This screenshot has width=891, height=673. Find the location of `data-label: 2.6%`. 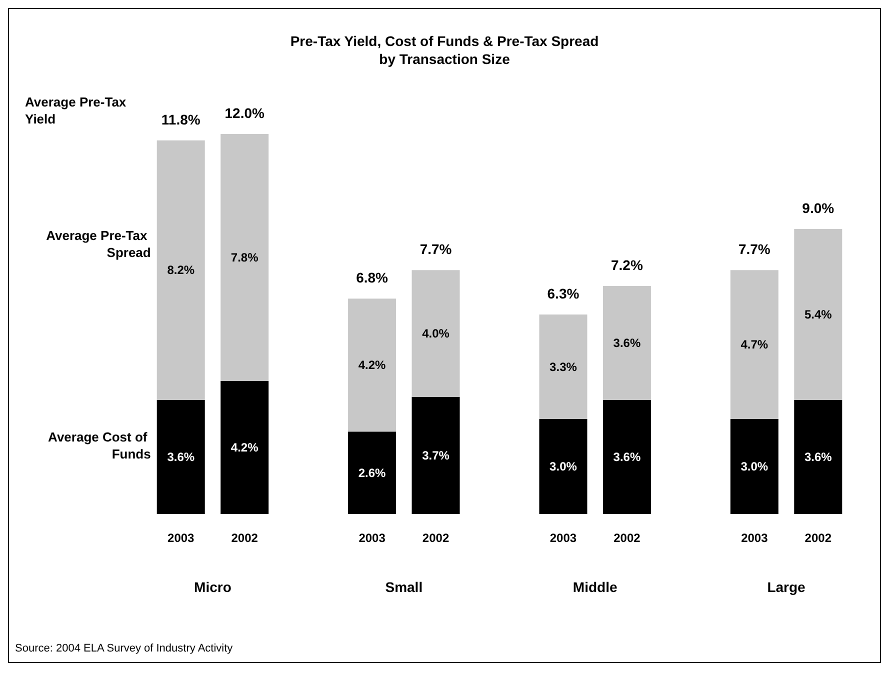

data-label: 2.6% is located at coordinates (372, 473).